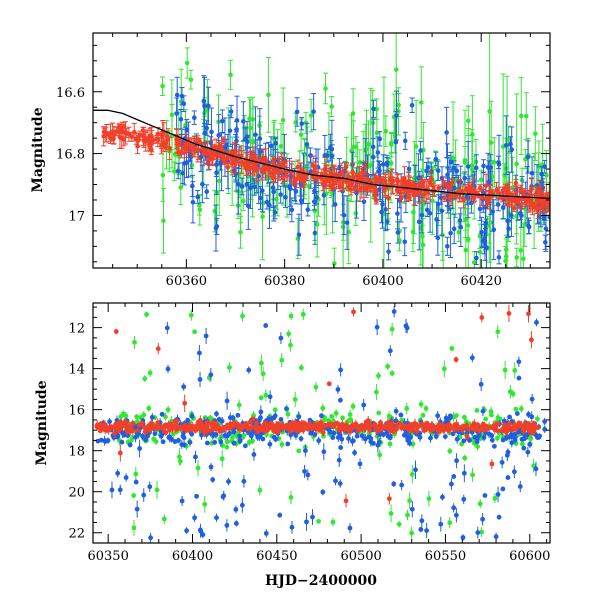 The image size is (600, 600). What do you see at coordinates (284, 281) in the screenshot?
I see `x-tick-label: 60380` at bounding box center [284, 281].